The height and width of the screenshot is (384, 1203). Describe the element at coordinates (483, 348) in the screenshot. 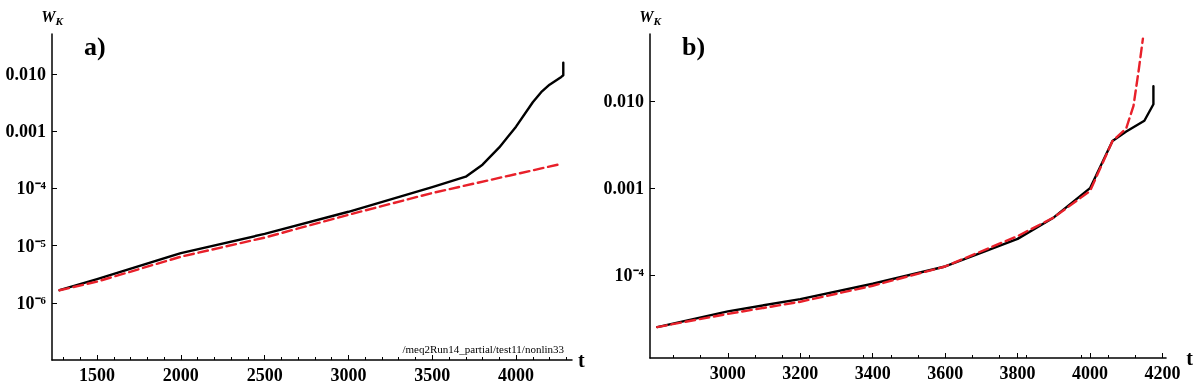

I see `annotation: /meq2Run14_partial/test11/nonlin33` at that location.